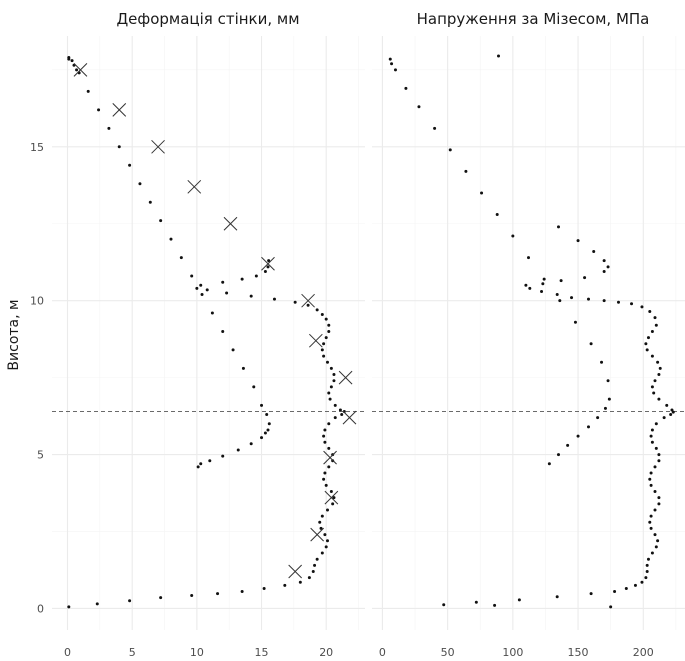 The image size is (685, 661). I want to click on x-tick-labels: 0 5 10 15 20, so click(198, 652).